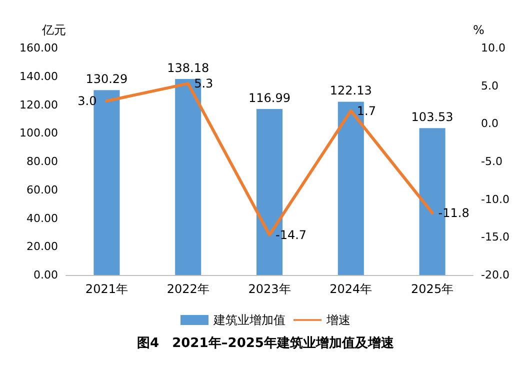 Image resolution: width=531 pixels, height=365 pixels. I want to click on data-label: 130.29, so click(107, 79).